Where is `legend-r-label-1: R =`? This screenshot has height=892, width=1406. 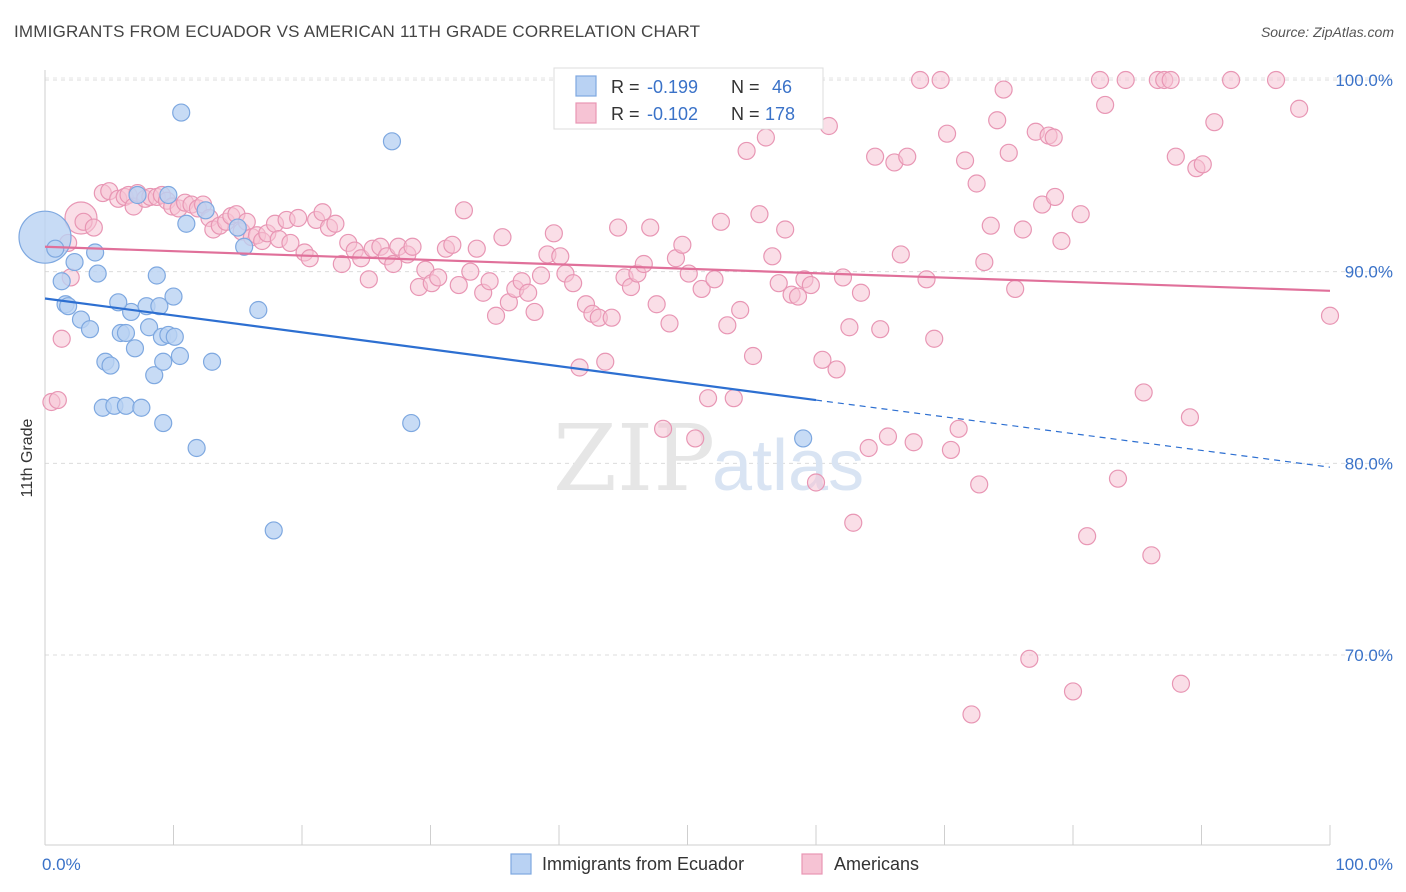
legend-r-label-1: R = is located at coordinates (625, 87).